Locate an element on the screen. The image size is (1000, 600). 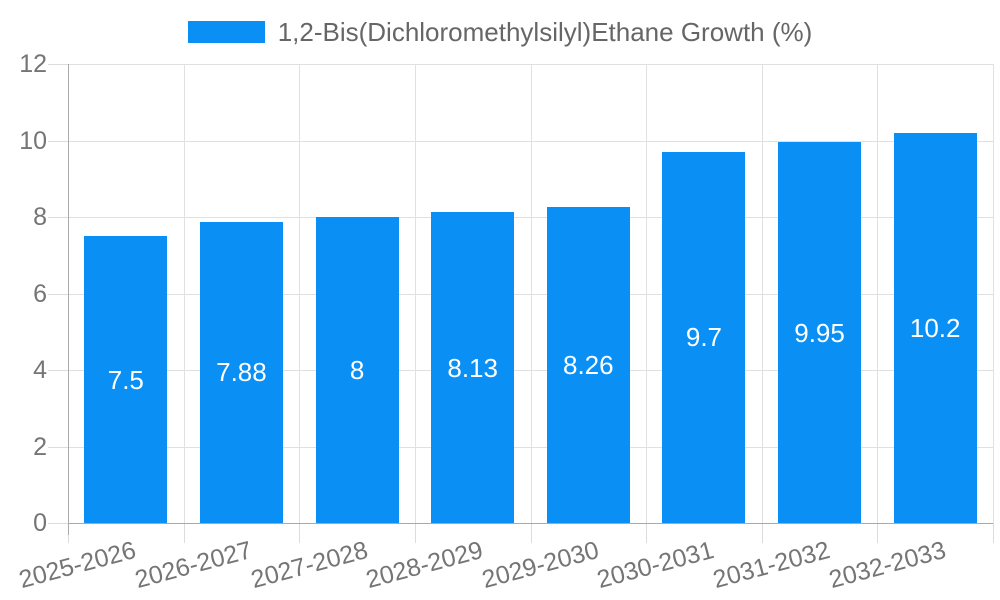
y-tick-label: 10 is located at coordinates (33, 140).